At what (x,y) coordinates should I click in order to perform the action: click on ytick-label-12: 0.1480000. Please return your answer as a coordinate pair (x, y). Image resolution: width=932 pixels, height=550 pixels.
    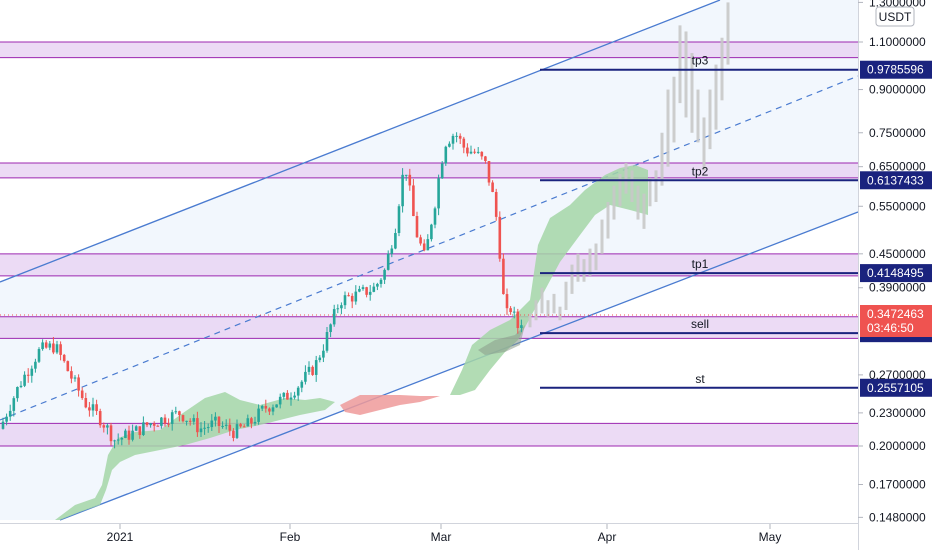
    Looking at the image, I should click on (897, 517).